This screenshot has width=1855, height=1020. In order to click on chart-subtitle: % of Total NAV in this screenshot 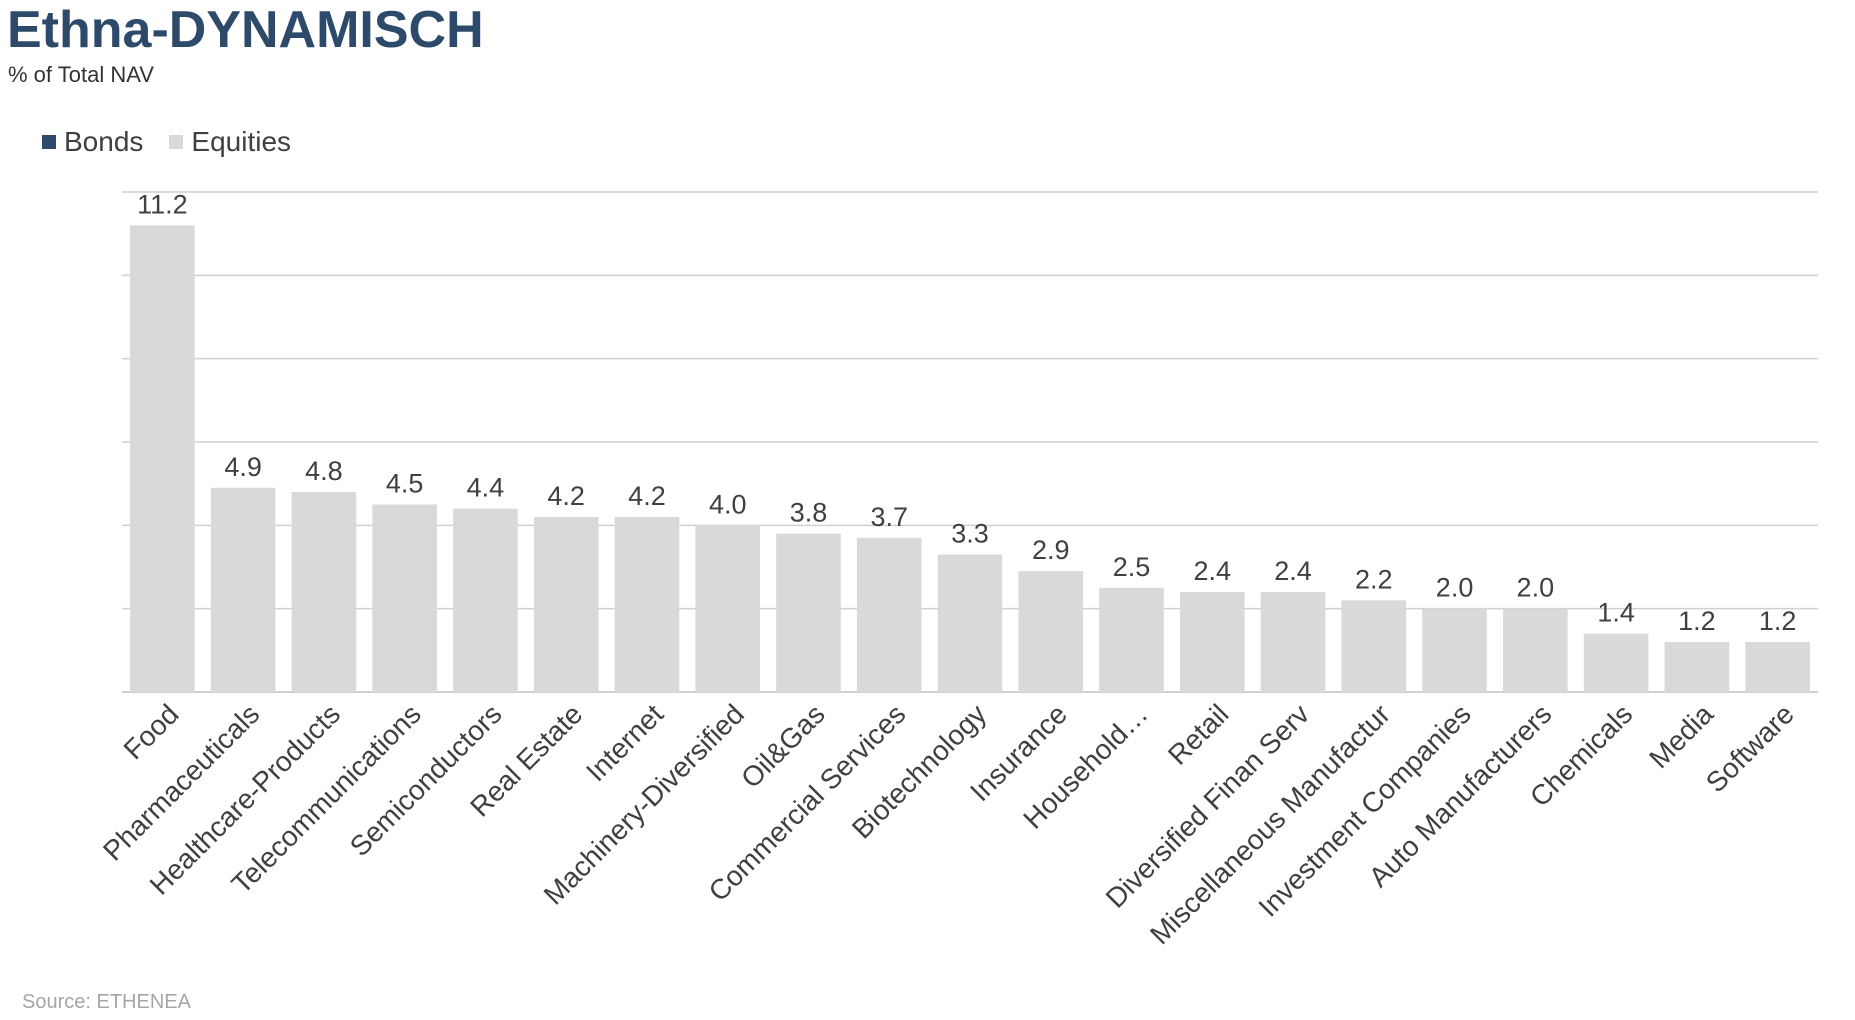, I will do `click(81, 74)`.